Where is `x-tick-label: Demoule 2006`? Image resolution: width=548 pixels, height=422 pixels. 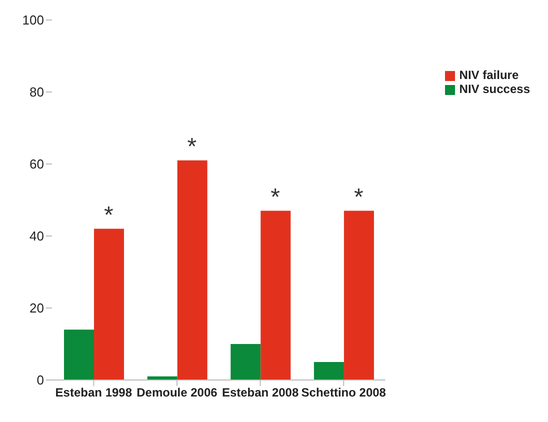
x-tick-label: Demoule 2006 is located at coordinates (177, 393).